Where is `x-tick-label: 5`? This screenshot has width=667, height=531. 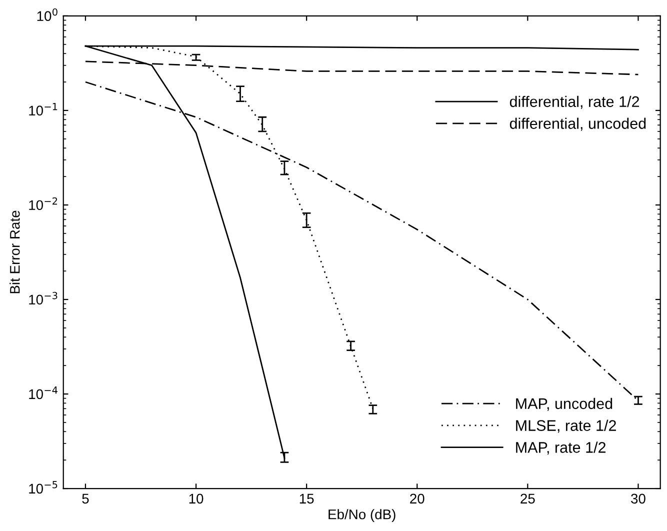 x-tick-label: 5 is located at coordinates (85, 499).